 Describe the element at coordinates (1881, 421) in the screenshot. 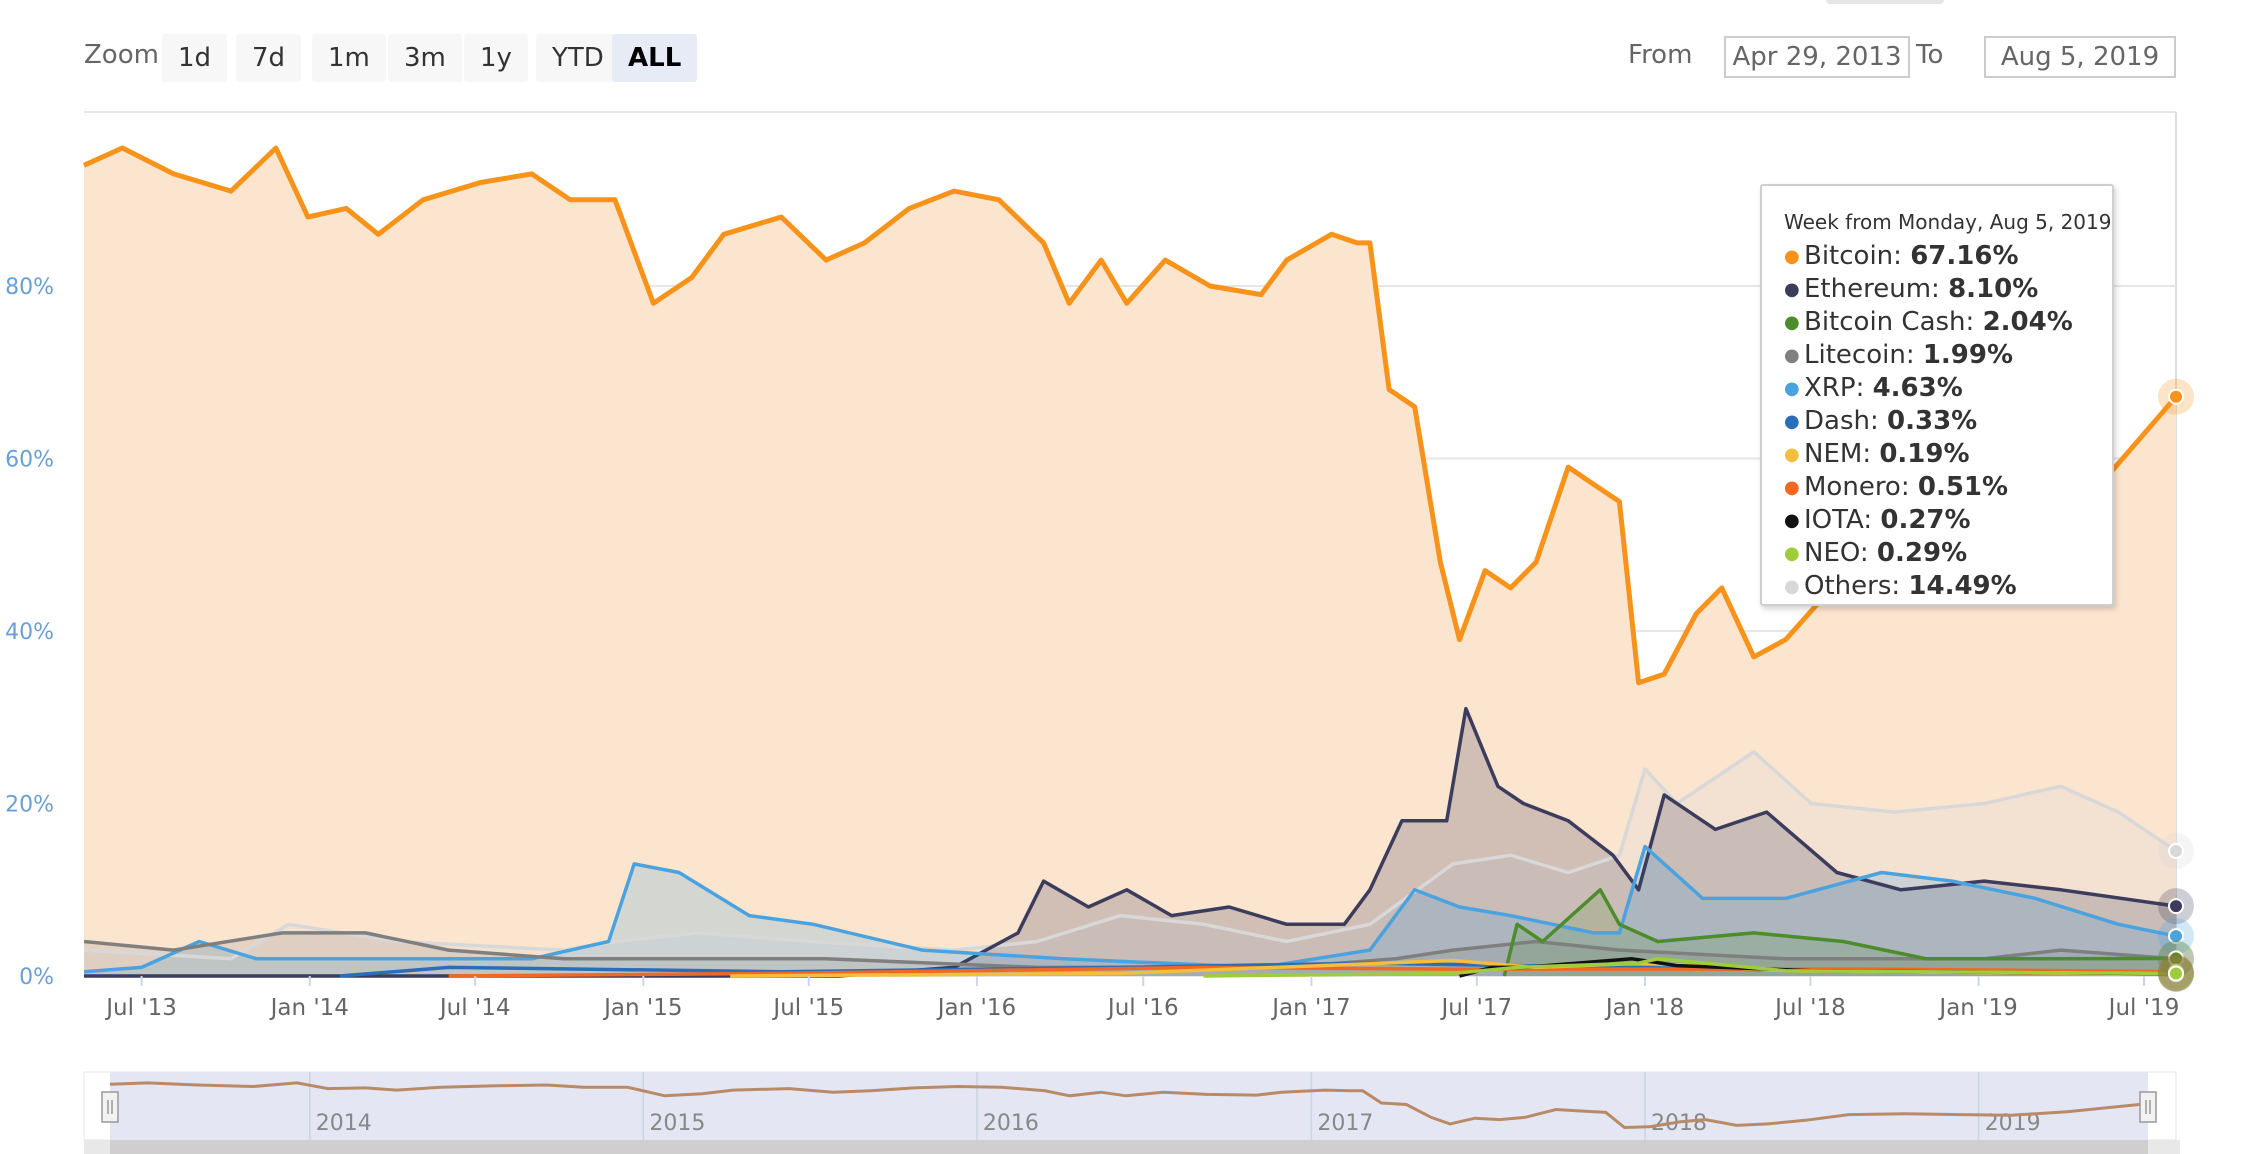

I see `tooltip-row: ● Dash: 0.33%` at that location.